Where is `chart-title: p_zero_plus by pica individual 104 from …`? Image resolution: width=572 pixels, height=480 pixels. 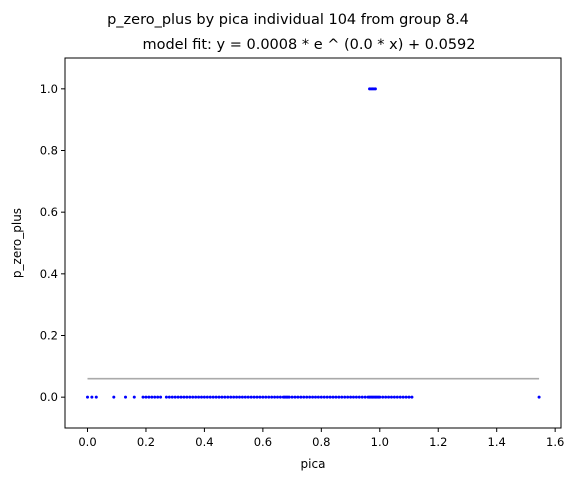 chart-title: p_zero_plus by pica individual 104 from … is located at coordinates (288, 20).